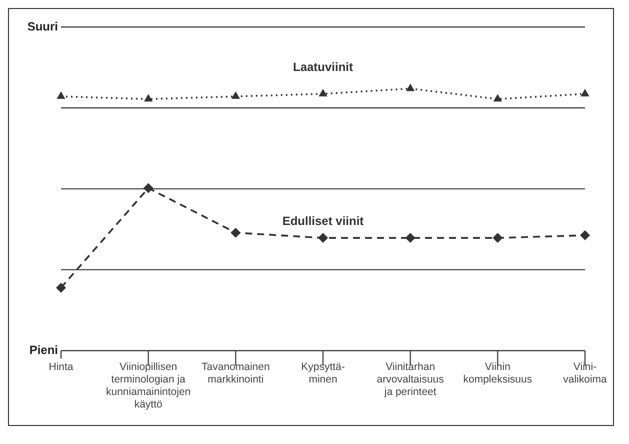 This screenshot has height=444, width=629. What do you see at coordinates (42, 26) in the screenshot?
I see `text: Suuri` at bounding box center [42, 26].